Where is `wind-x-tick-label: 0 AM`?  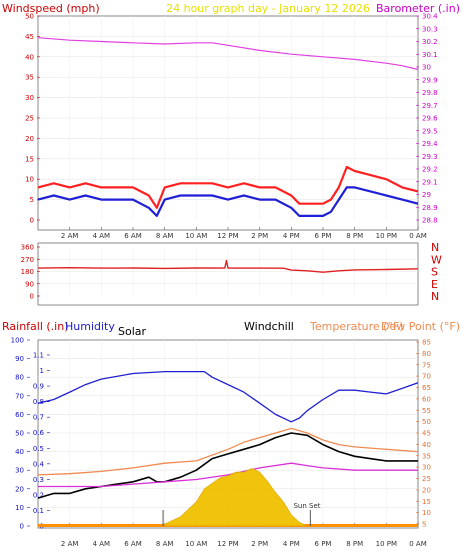 wind-x-tick-label: 0 AM is located at coordinates (418, 236).